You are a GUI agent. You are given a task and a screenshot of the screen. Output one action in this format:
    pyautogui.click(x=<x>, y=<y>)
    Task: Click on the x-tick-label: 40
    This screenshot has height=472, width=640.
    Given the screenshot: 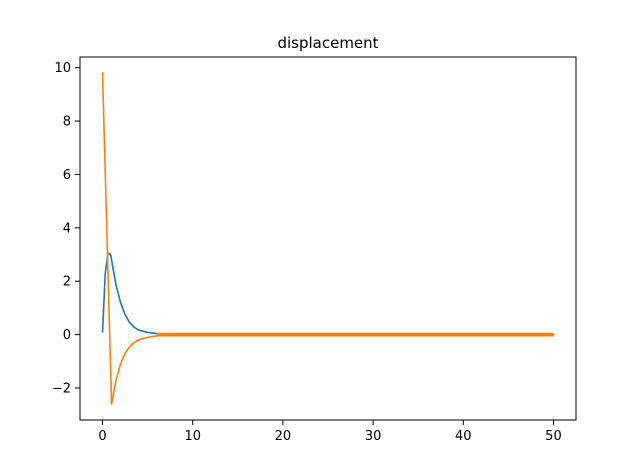 What is the action you would take?
    pyautogui.click(x=463, y=436)
    